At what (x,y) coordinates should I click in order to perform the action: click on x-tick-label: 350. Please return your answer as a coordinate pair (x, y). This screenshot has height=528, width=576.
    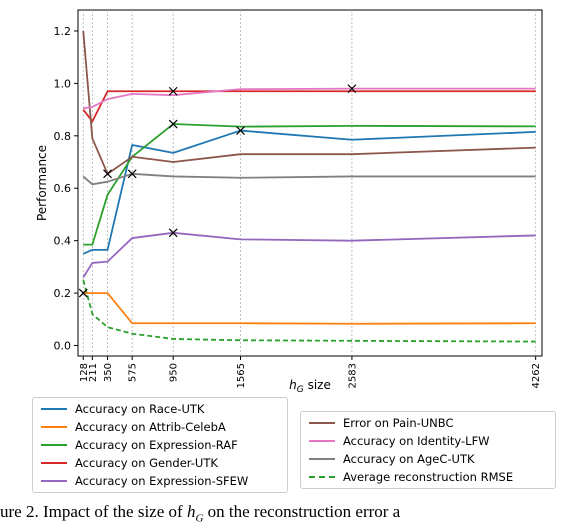
    Looking at the image, I should click on (108, 372).